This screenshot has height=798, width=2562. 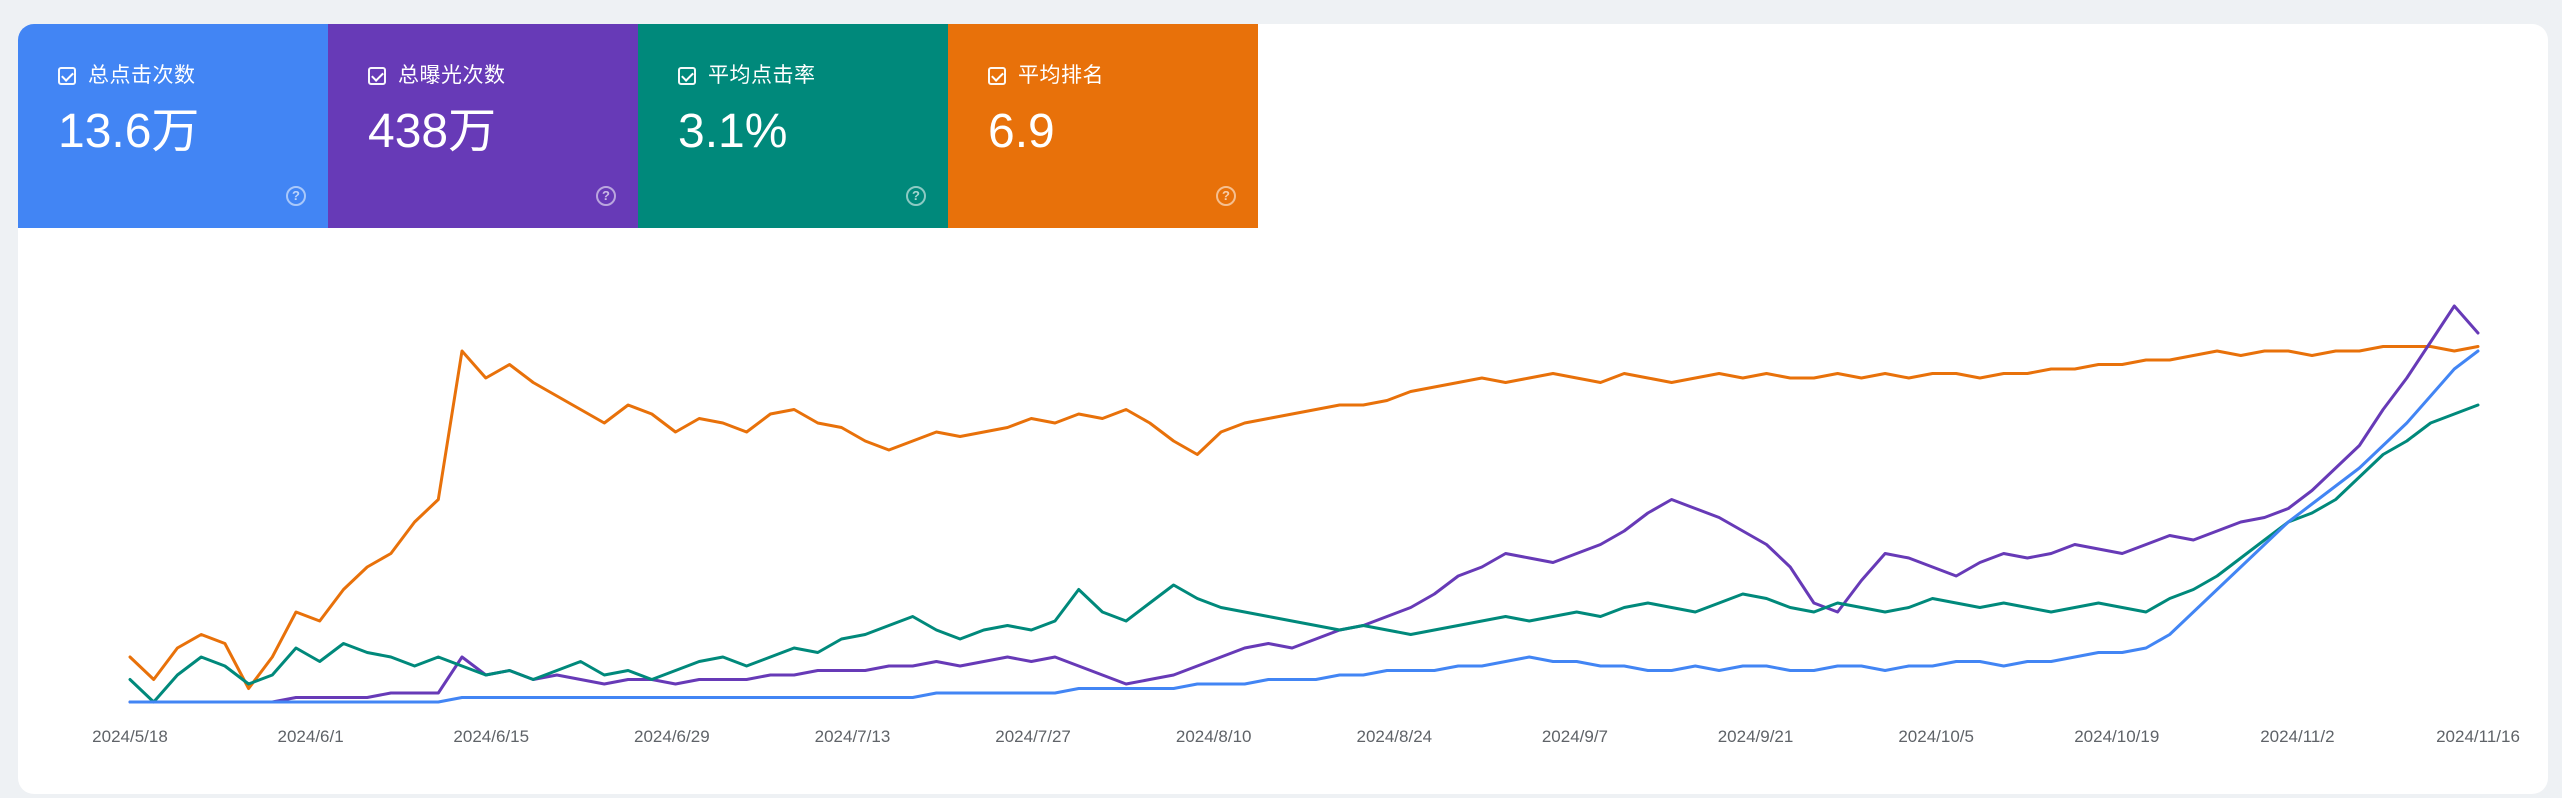 What do you see at coordinates (2478, 736) in the screenshot?
I see `x-tick-label: 2024/11/16` at bounding box center [2478, 736].